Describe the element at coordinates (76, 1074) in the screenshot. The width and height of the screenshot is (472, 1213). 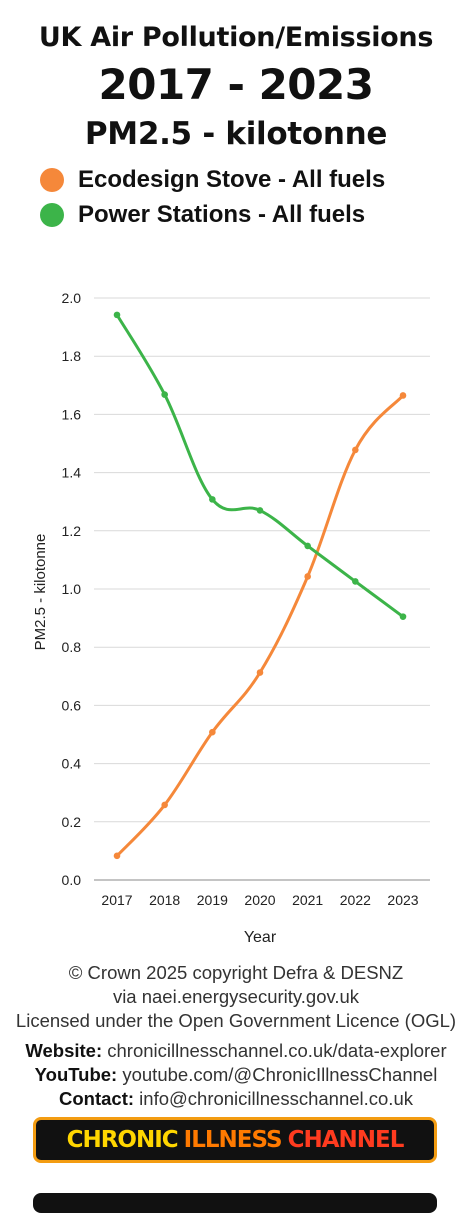
I see `youtube-label: YouTube:` at that location.